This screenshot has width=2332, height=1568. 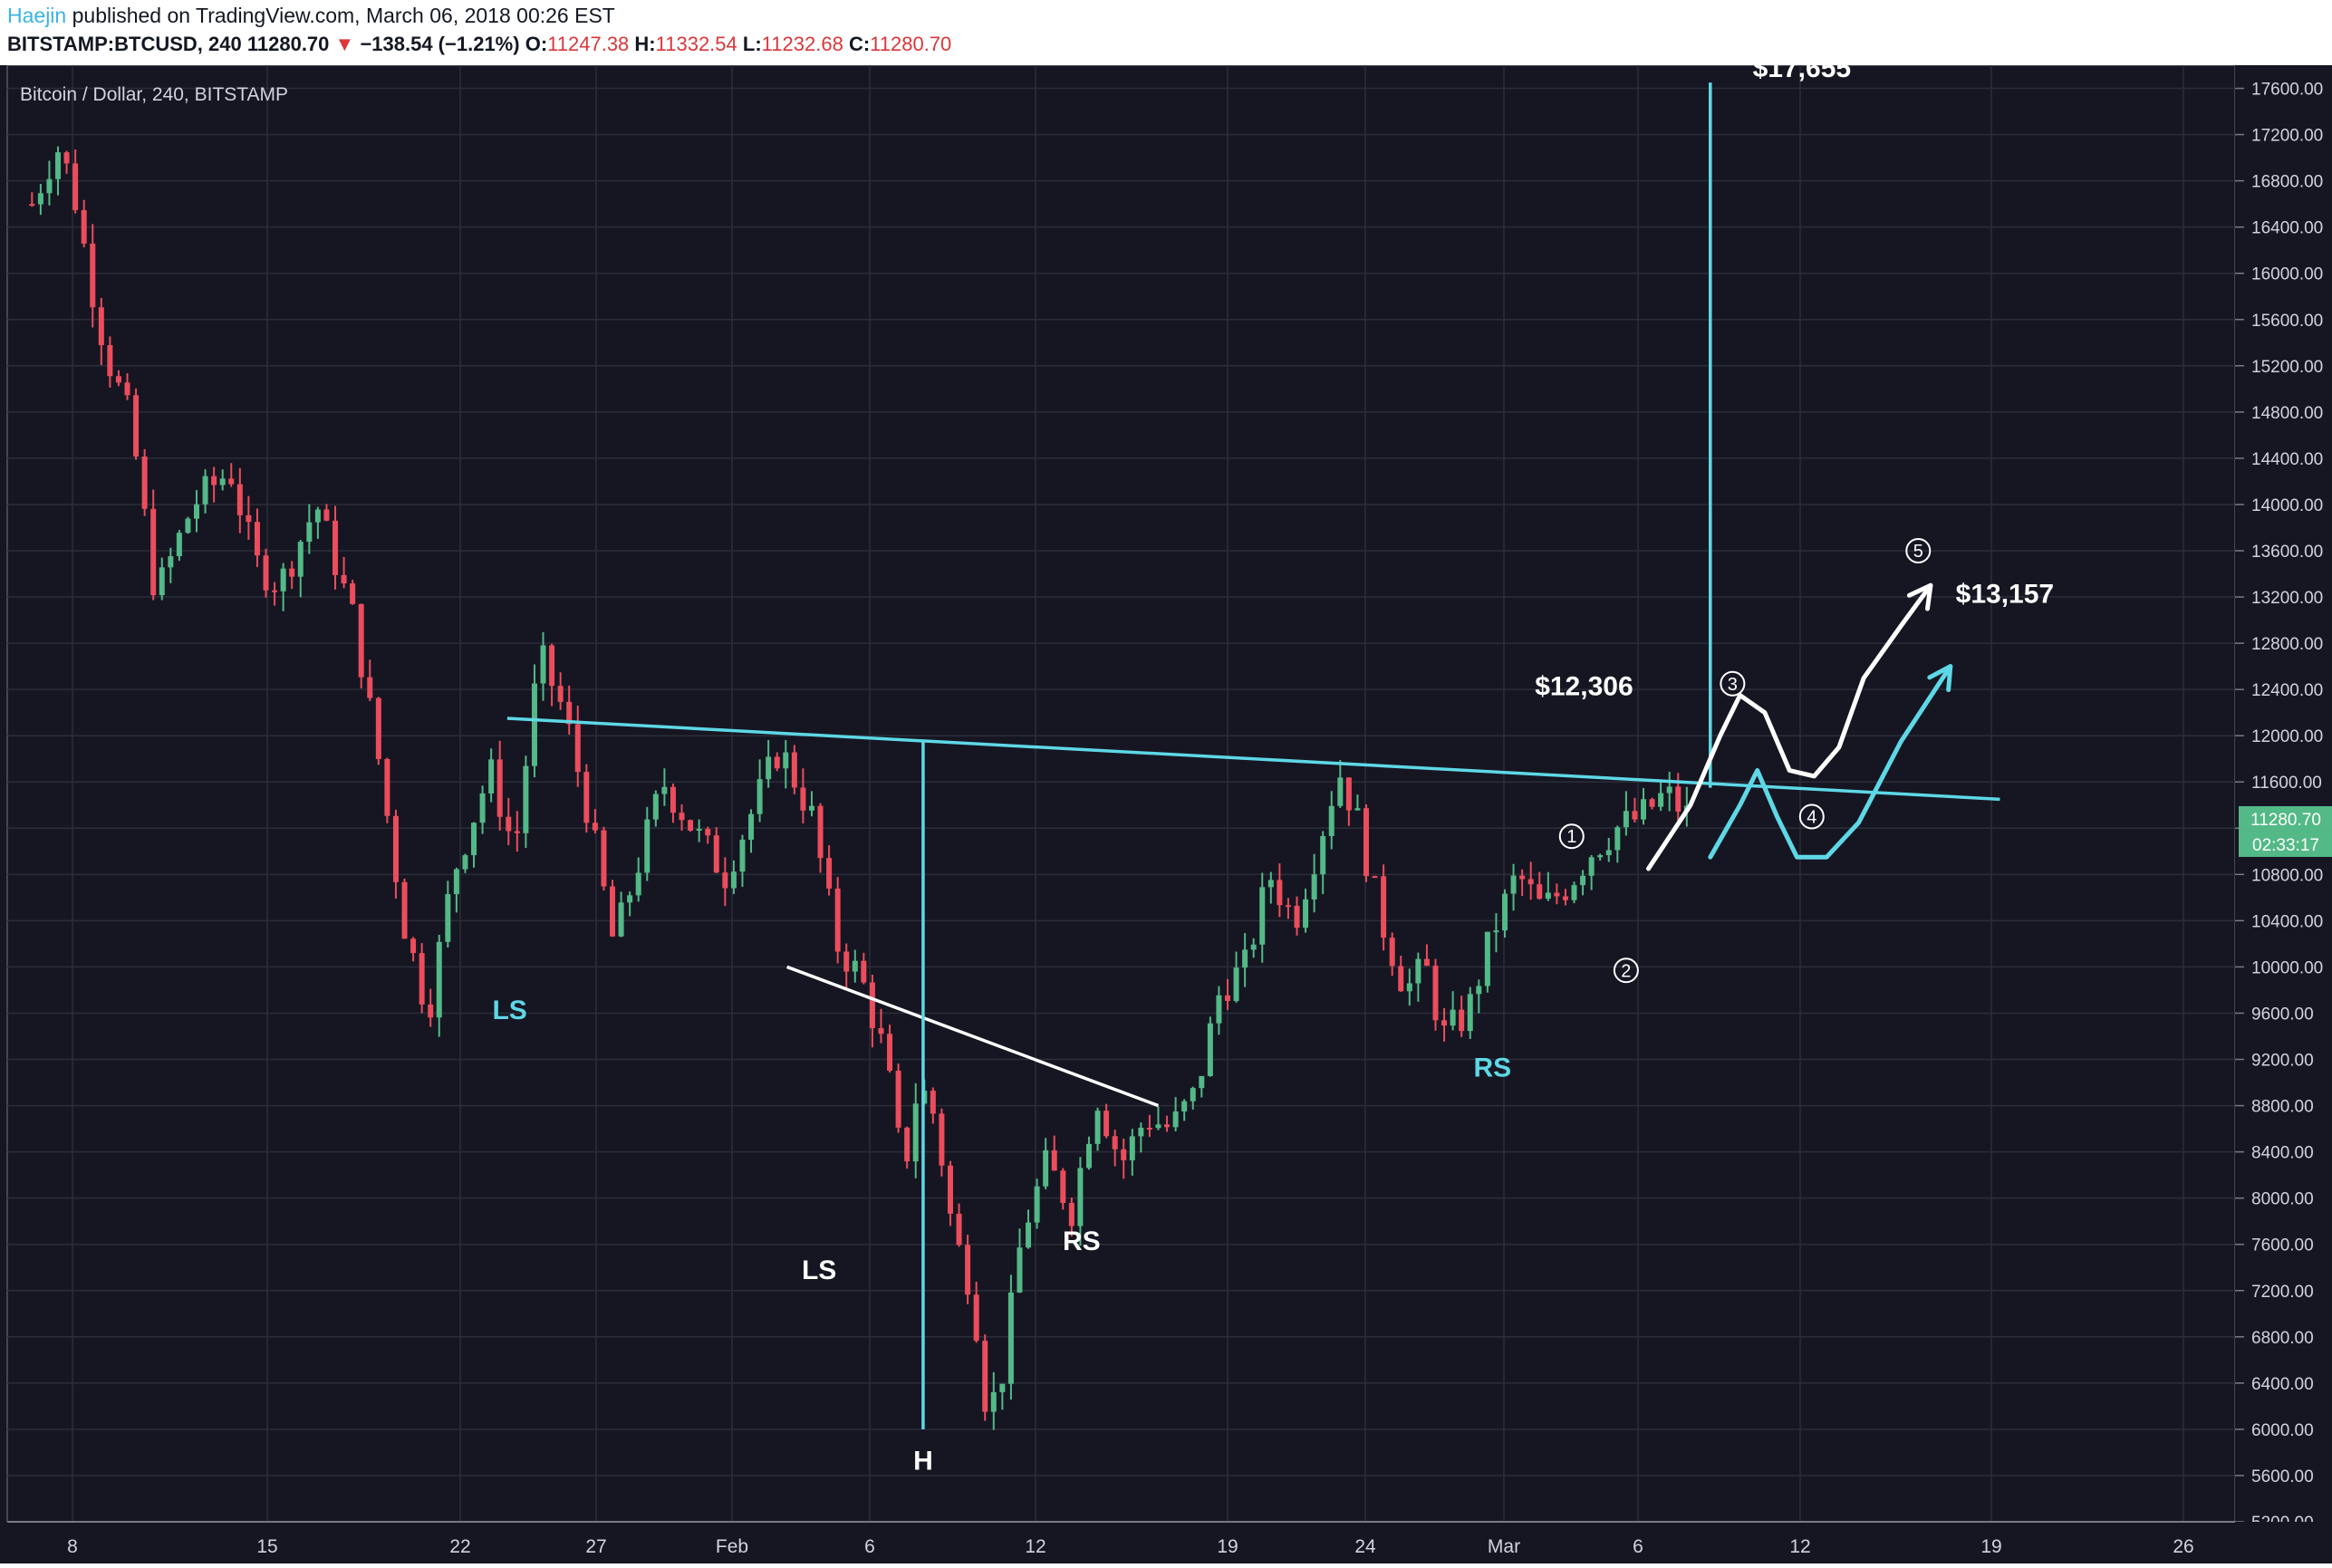 I want to click on low-label: L:, so click(x=752, y=44).